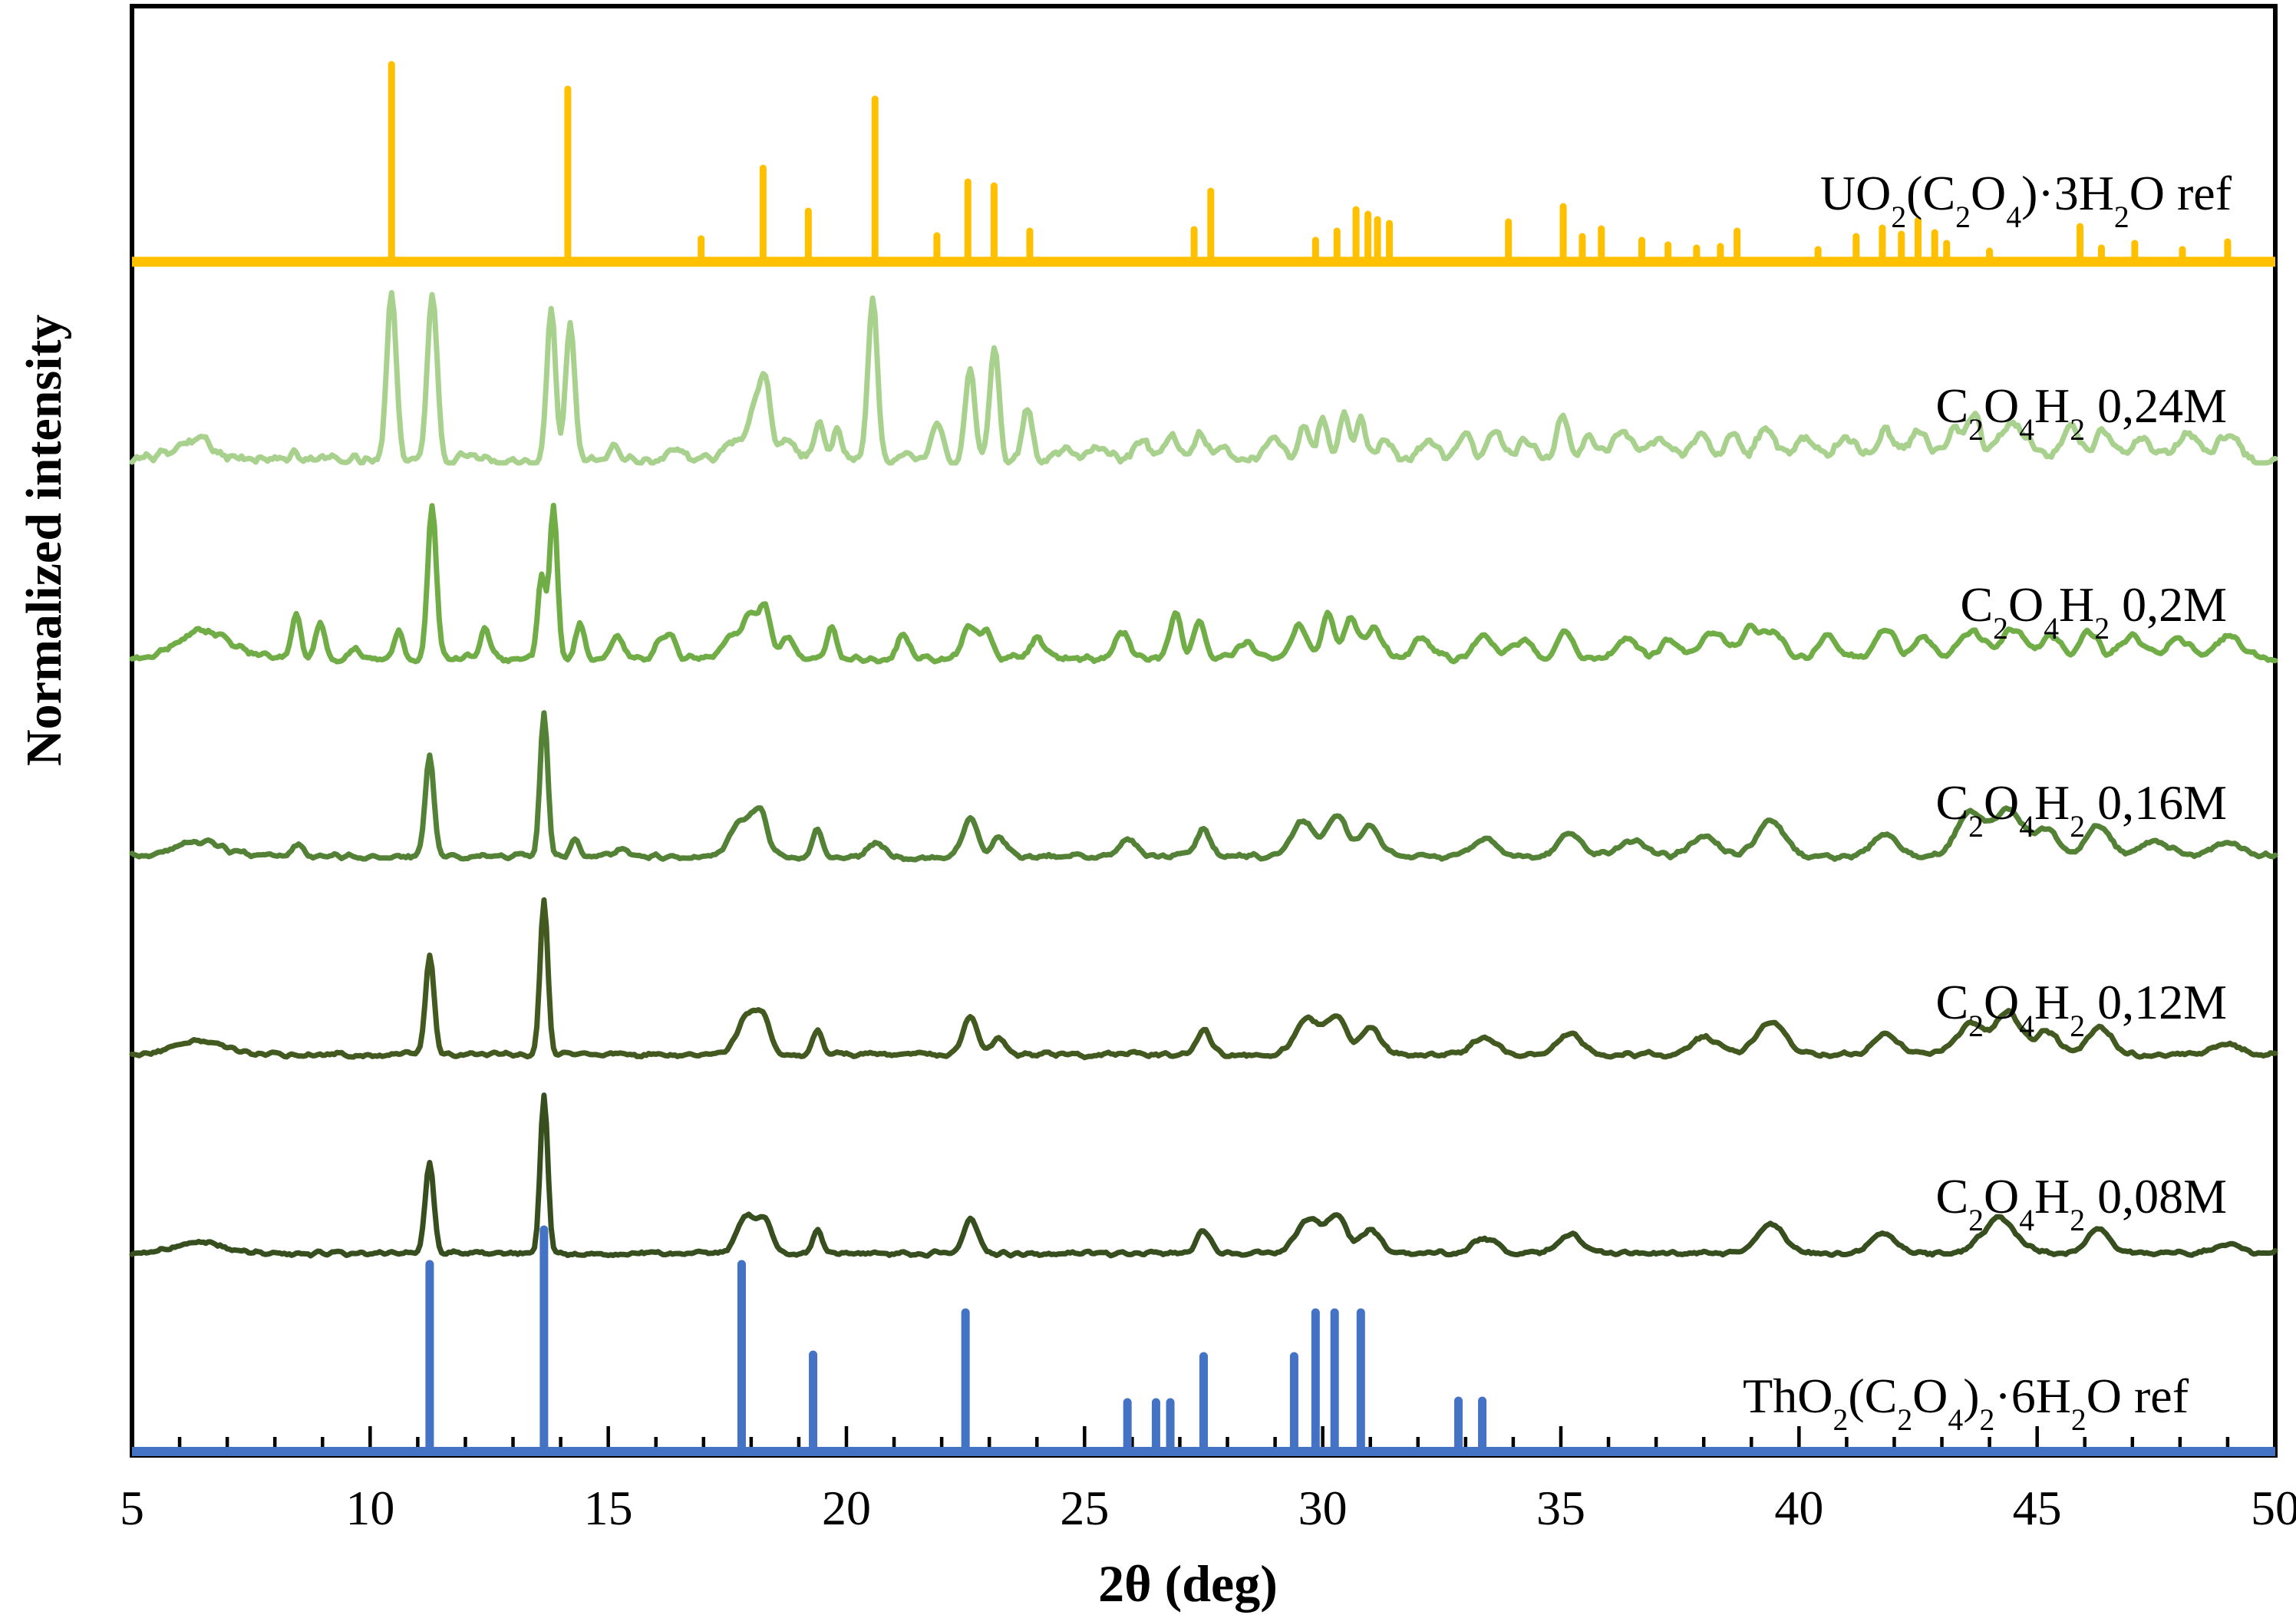 This screenshot has width=2296, height=1615. Describe the element at coordinates (846, 1508) in the screenshot. I see `x-tick-label-20: 20` at that location.